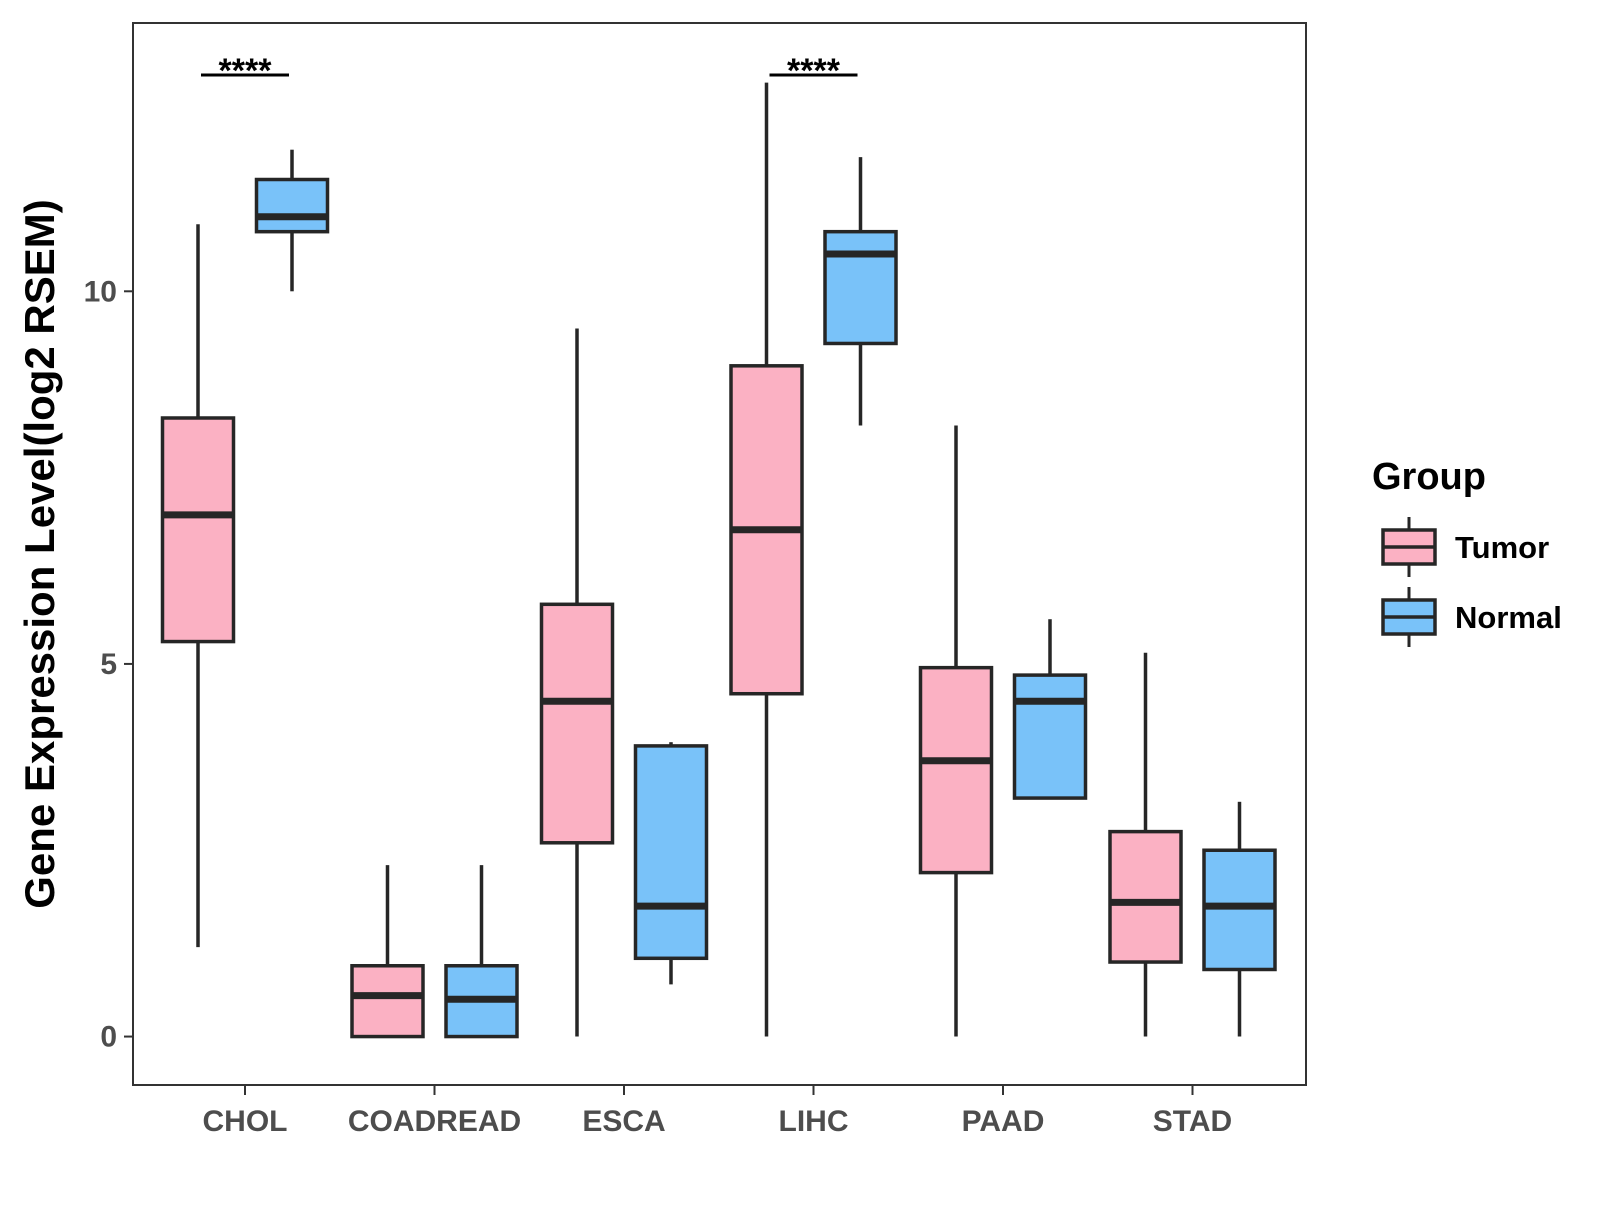  I want to click on box-tumor-lihc, so click(766, 559).